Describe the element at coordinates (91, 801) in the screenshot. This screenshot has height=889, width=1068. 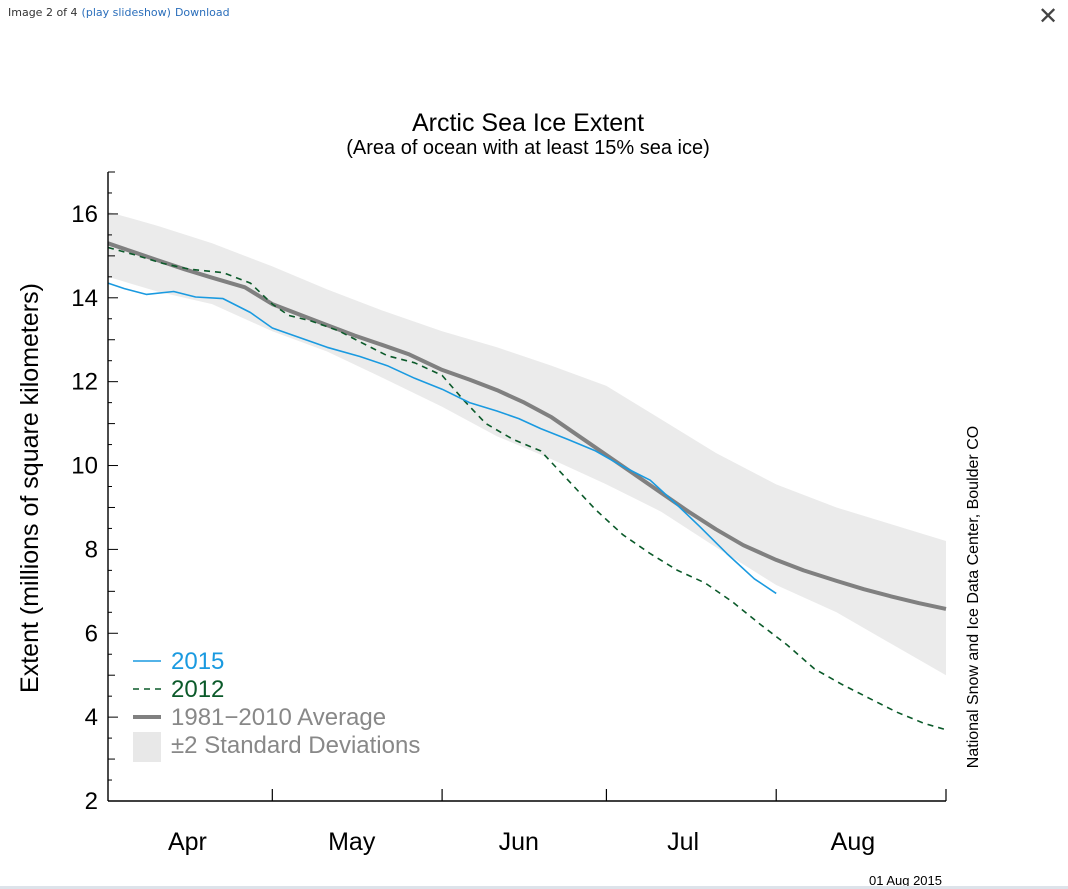
I see `y-tick-label: 2` at that location.